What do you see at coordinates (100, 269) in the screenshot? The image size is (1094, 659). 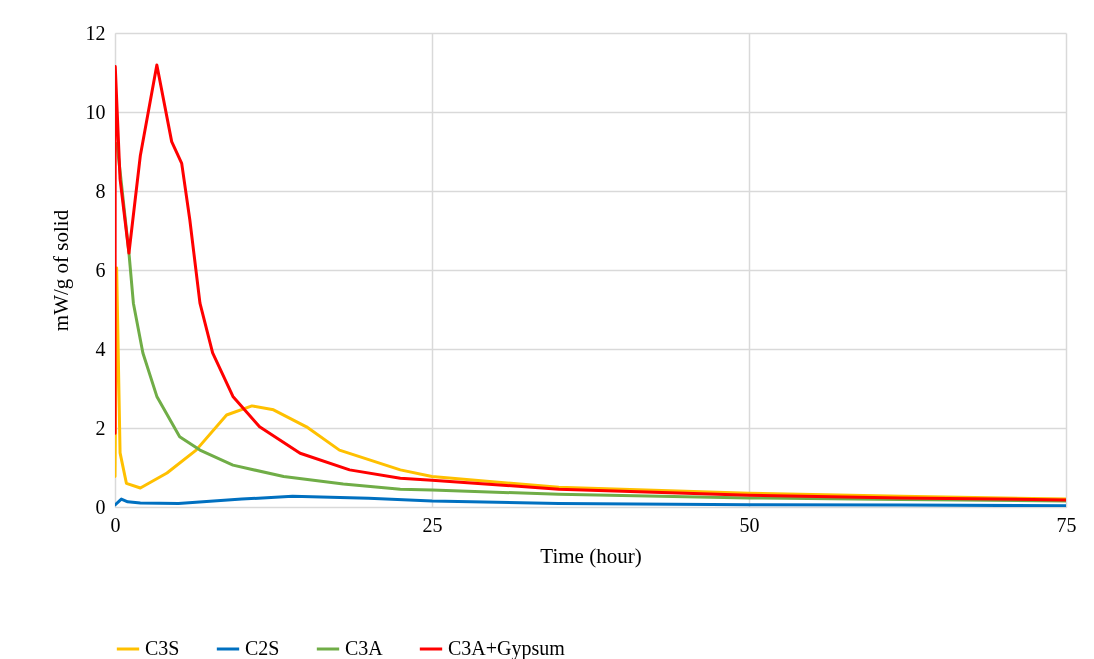 I see `y-tick-label: 6` at bounding box center [100, 269].